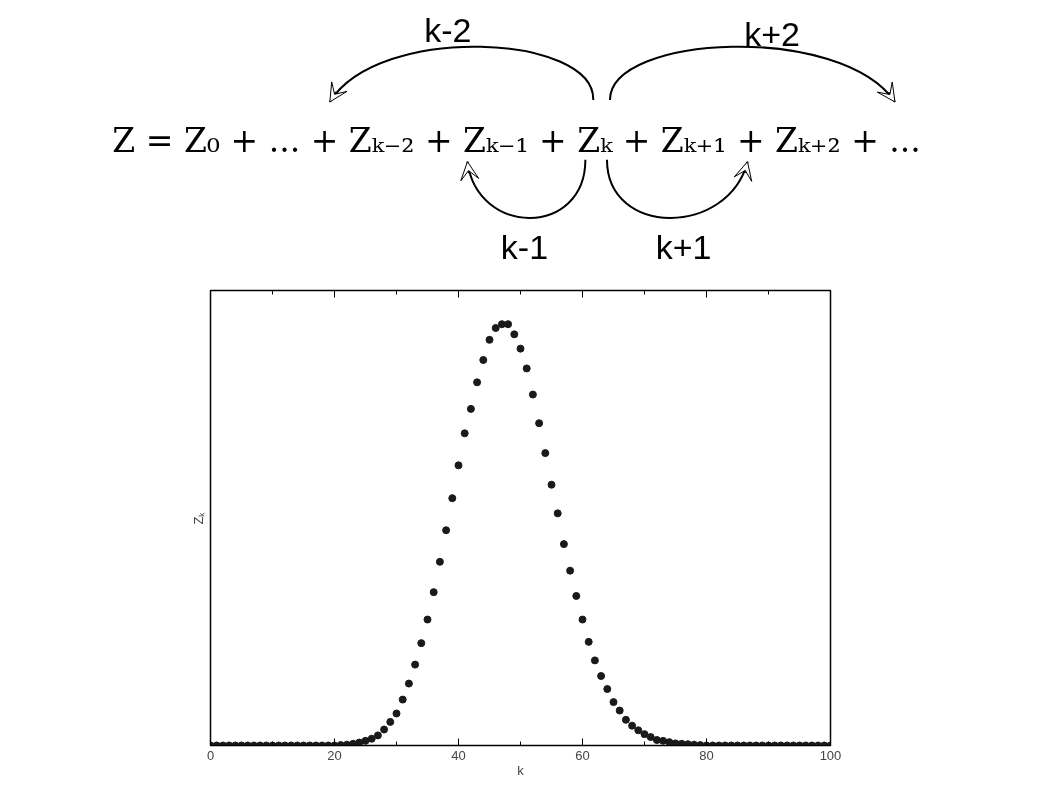  Describe the element at coordinates (683, 246) in the screenshot. I see `text: k+1` at that location.